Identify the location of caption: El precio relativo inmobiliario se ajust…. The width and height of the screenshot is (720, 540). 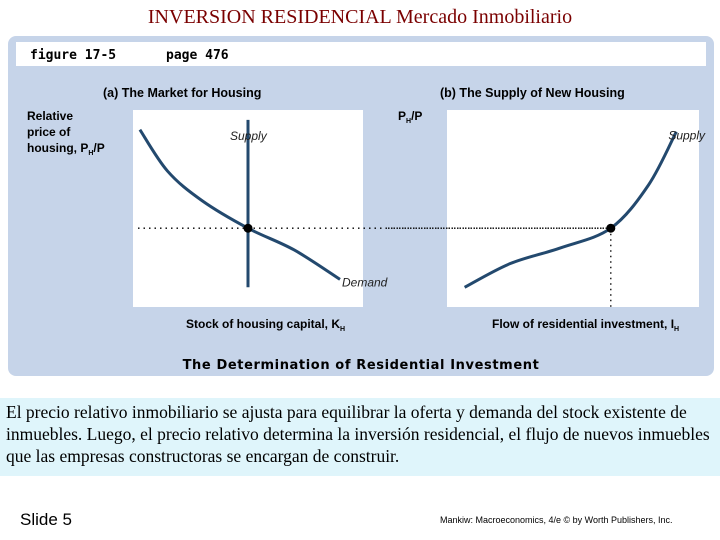
(360, 437).